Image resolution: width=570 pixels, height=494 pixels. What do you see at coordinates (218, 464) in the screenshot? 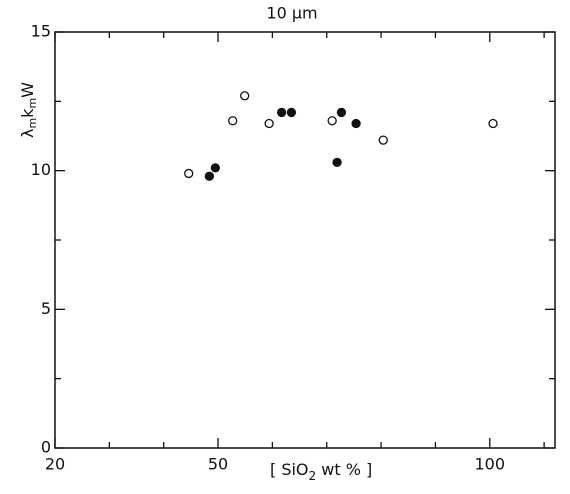
I see `x-tick-label: 50` at bounding box center [218, 464].